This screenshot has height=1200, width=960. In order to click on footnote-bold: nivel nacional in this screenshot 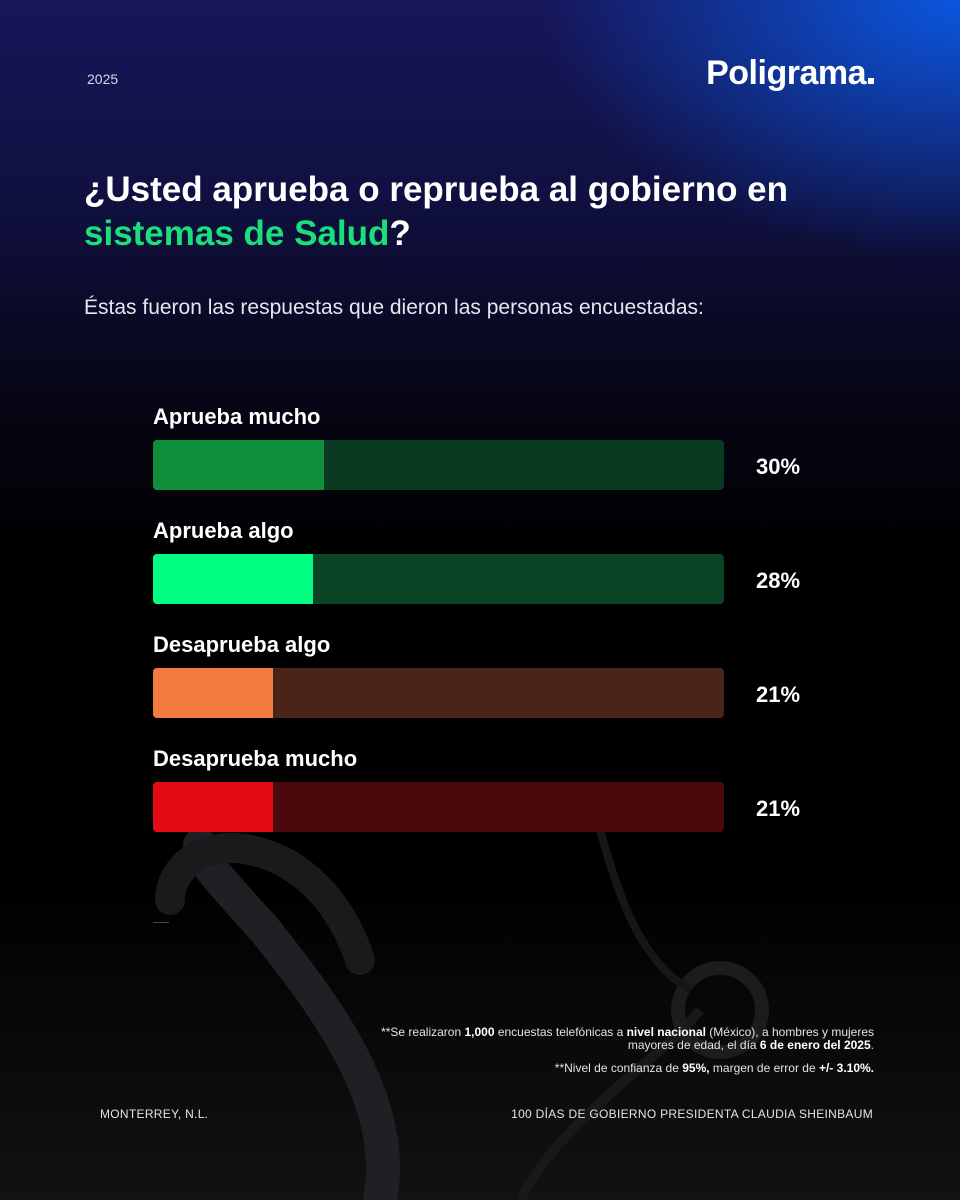, I will do `click(666, 1032)`.